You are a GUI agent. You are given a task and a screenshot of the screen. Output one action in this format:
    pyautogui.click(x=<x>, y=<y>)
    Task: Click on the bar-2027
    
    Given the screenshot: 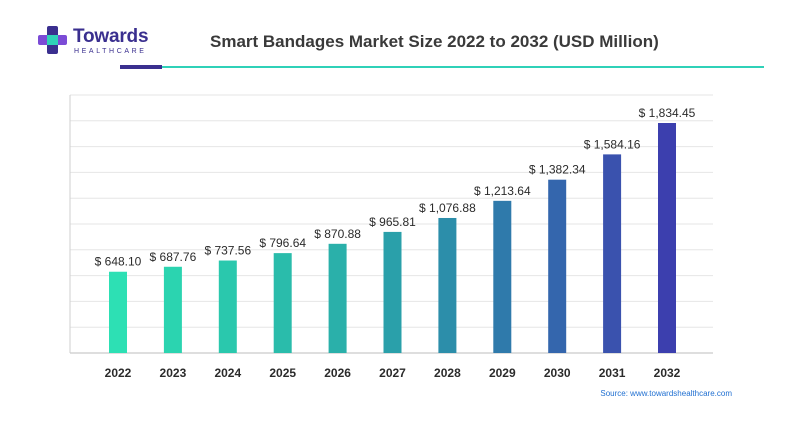 What is the action you would take?
    pyautogui.click(x=392, y=292)
    